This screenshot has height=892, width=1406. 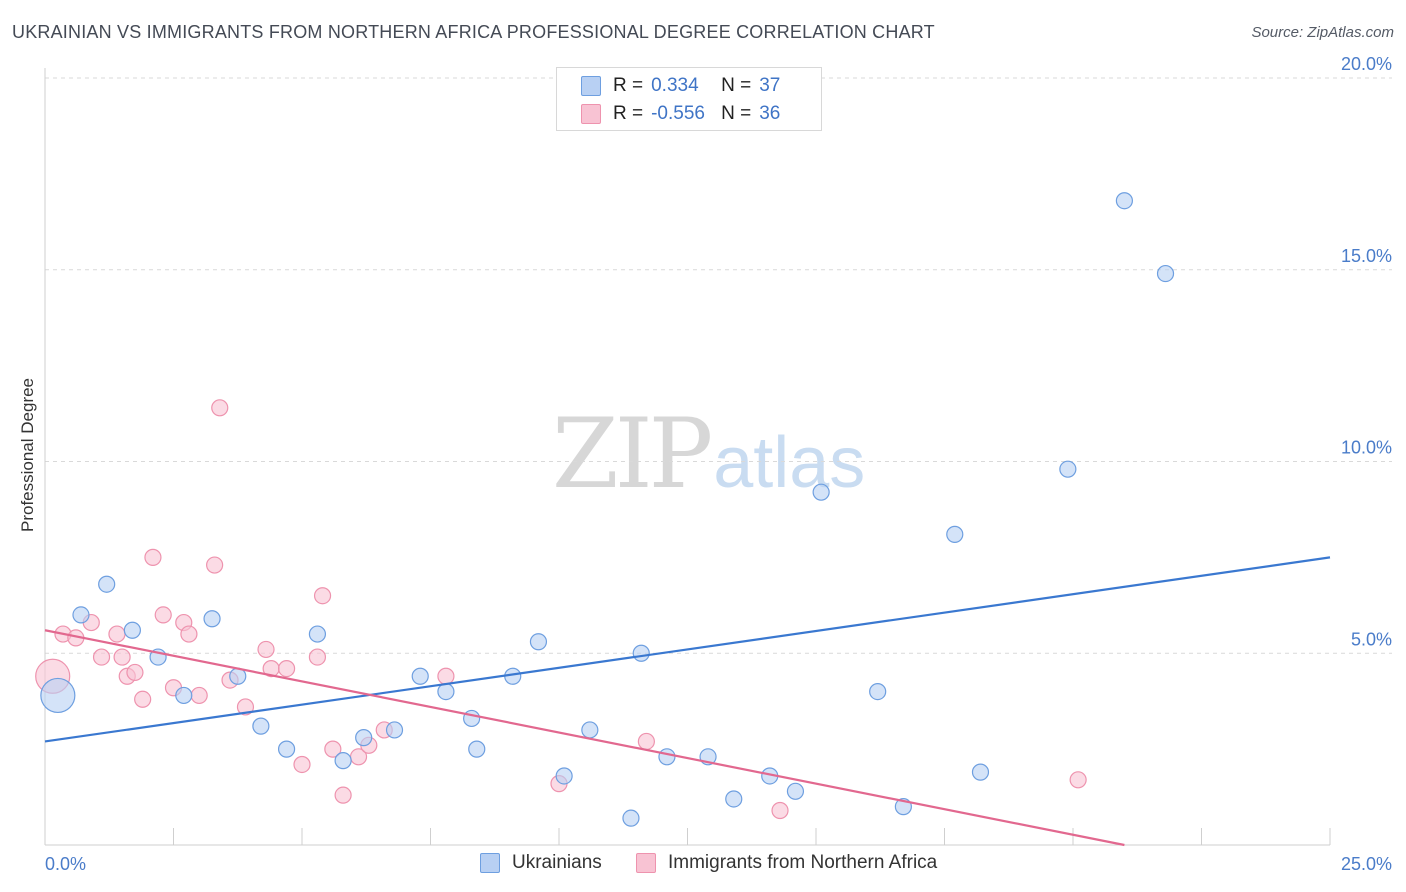 I want to click on watermark-atlas: atlas, so click(x=789, y=463).